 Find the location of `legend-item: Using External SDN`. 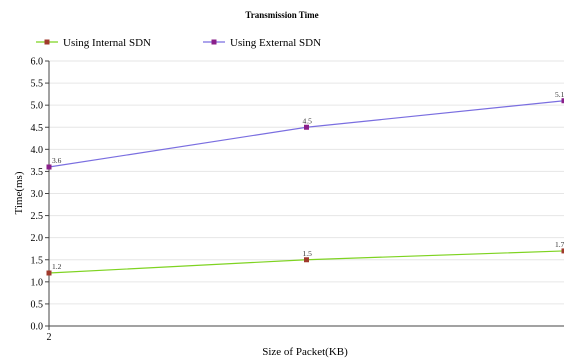

legend-item: Using External SDN is located at coordinates (262, 43).